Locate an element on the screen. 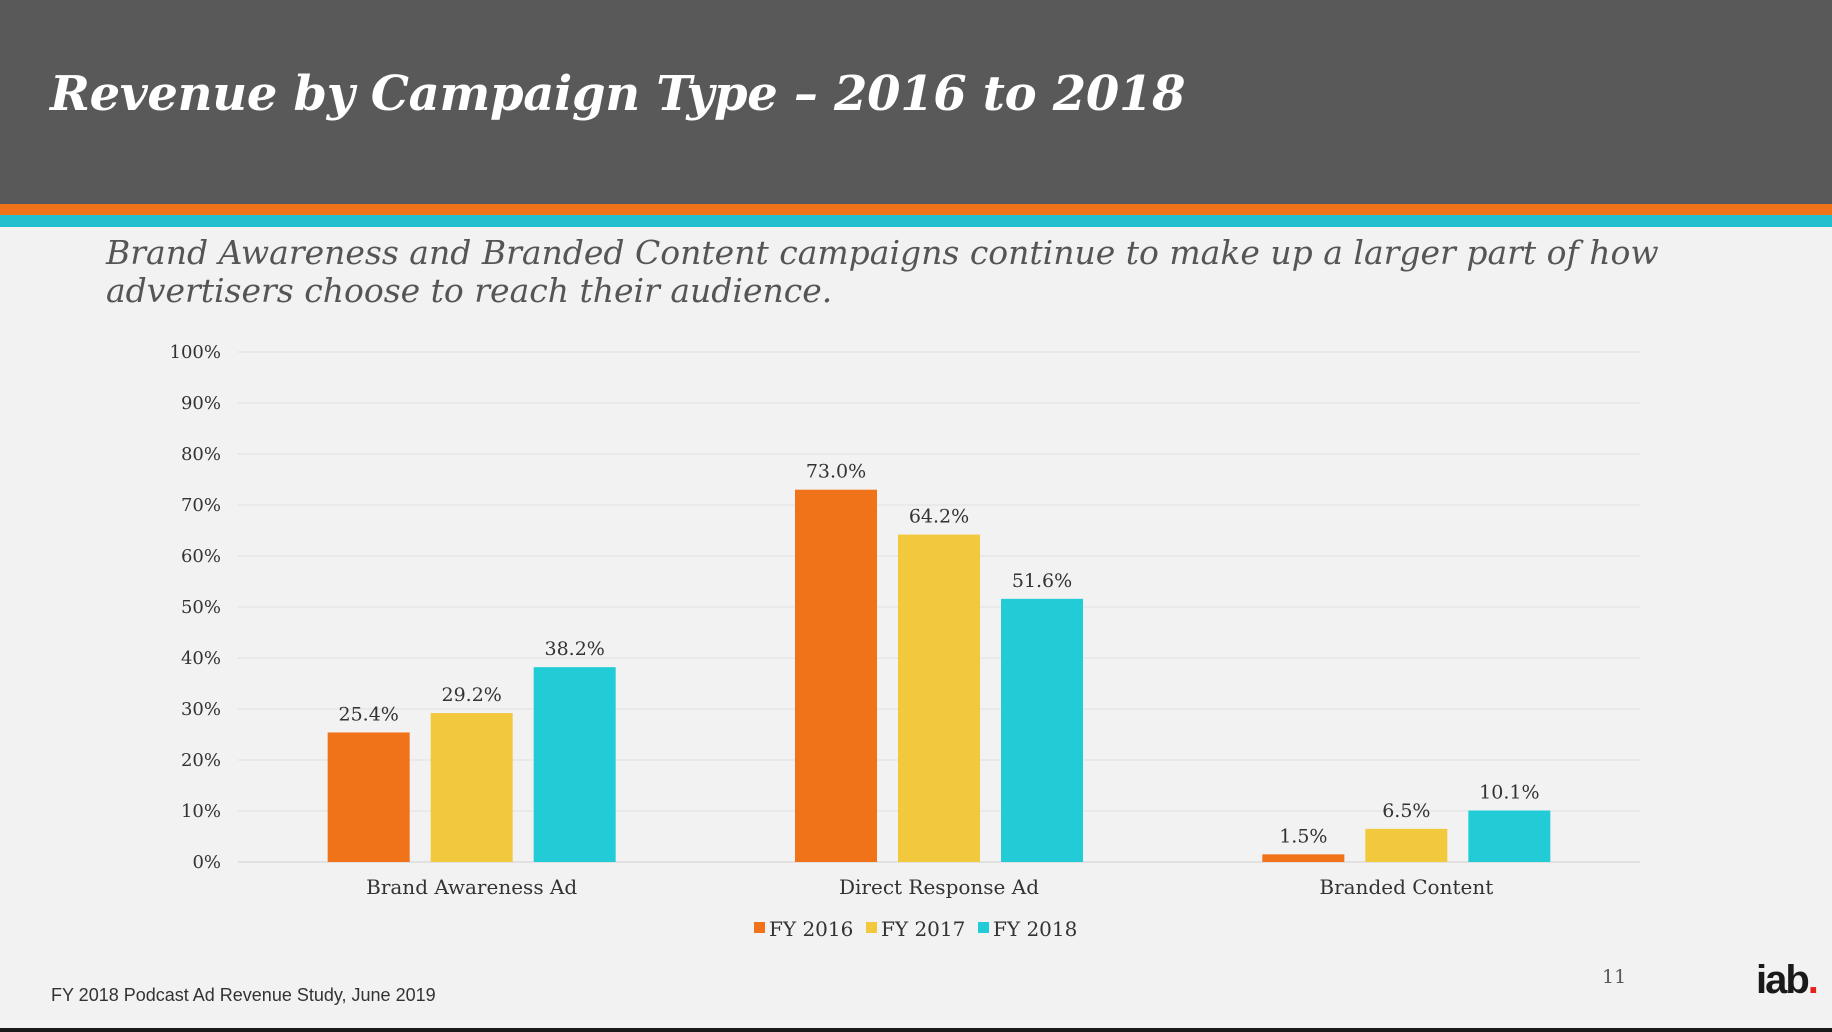 The height and width of the screenshot is (1032, 1832). data-label: 6.5% is located at coordinates (1406, 811).